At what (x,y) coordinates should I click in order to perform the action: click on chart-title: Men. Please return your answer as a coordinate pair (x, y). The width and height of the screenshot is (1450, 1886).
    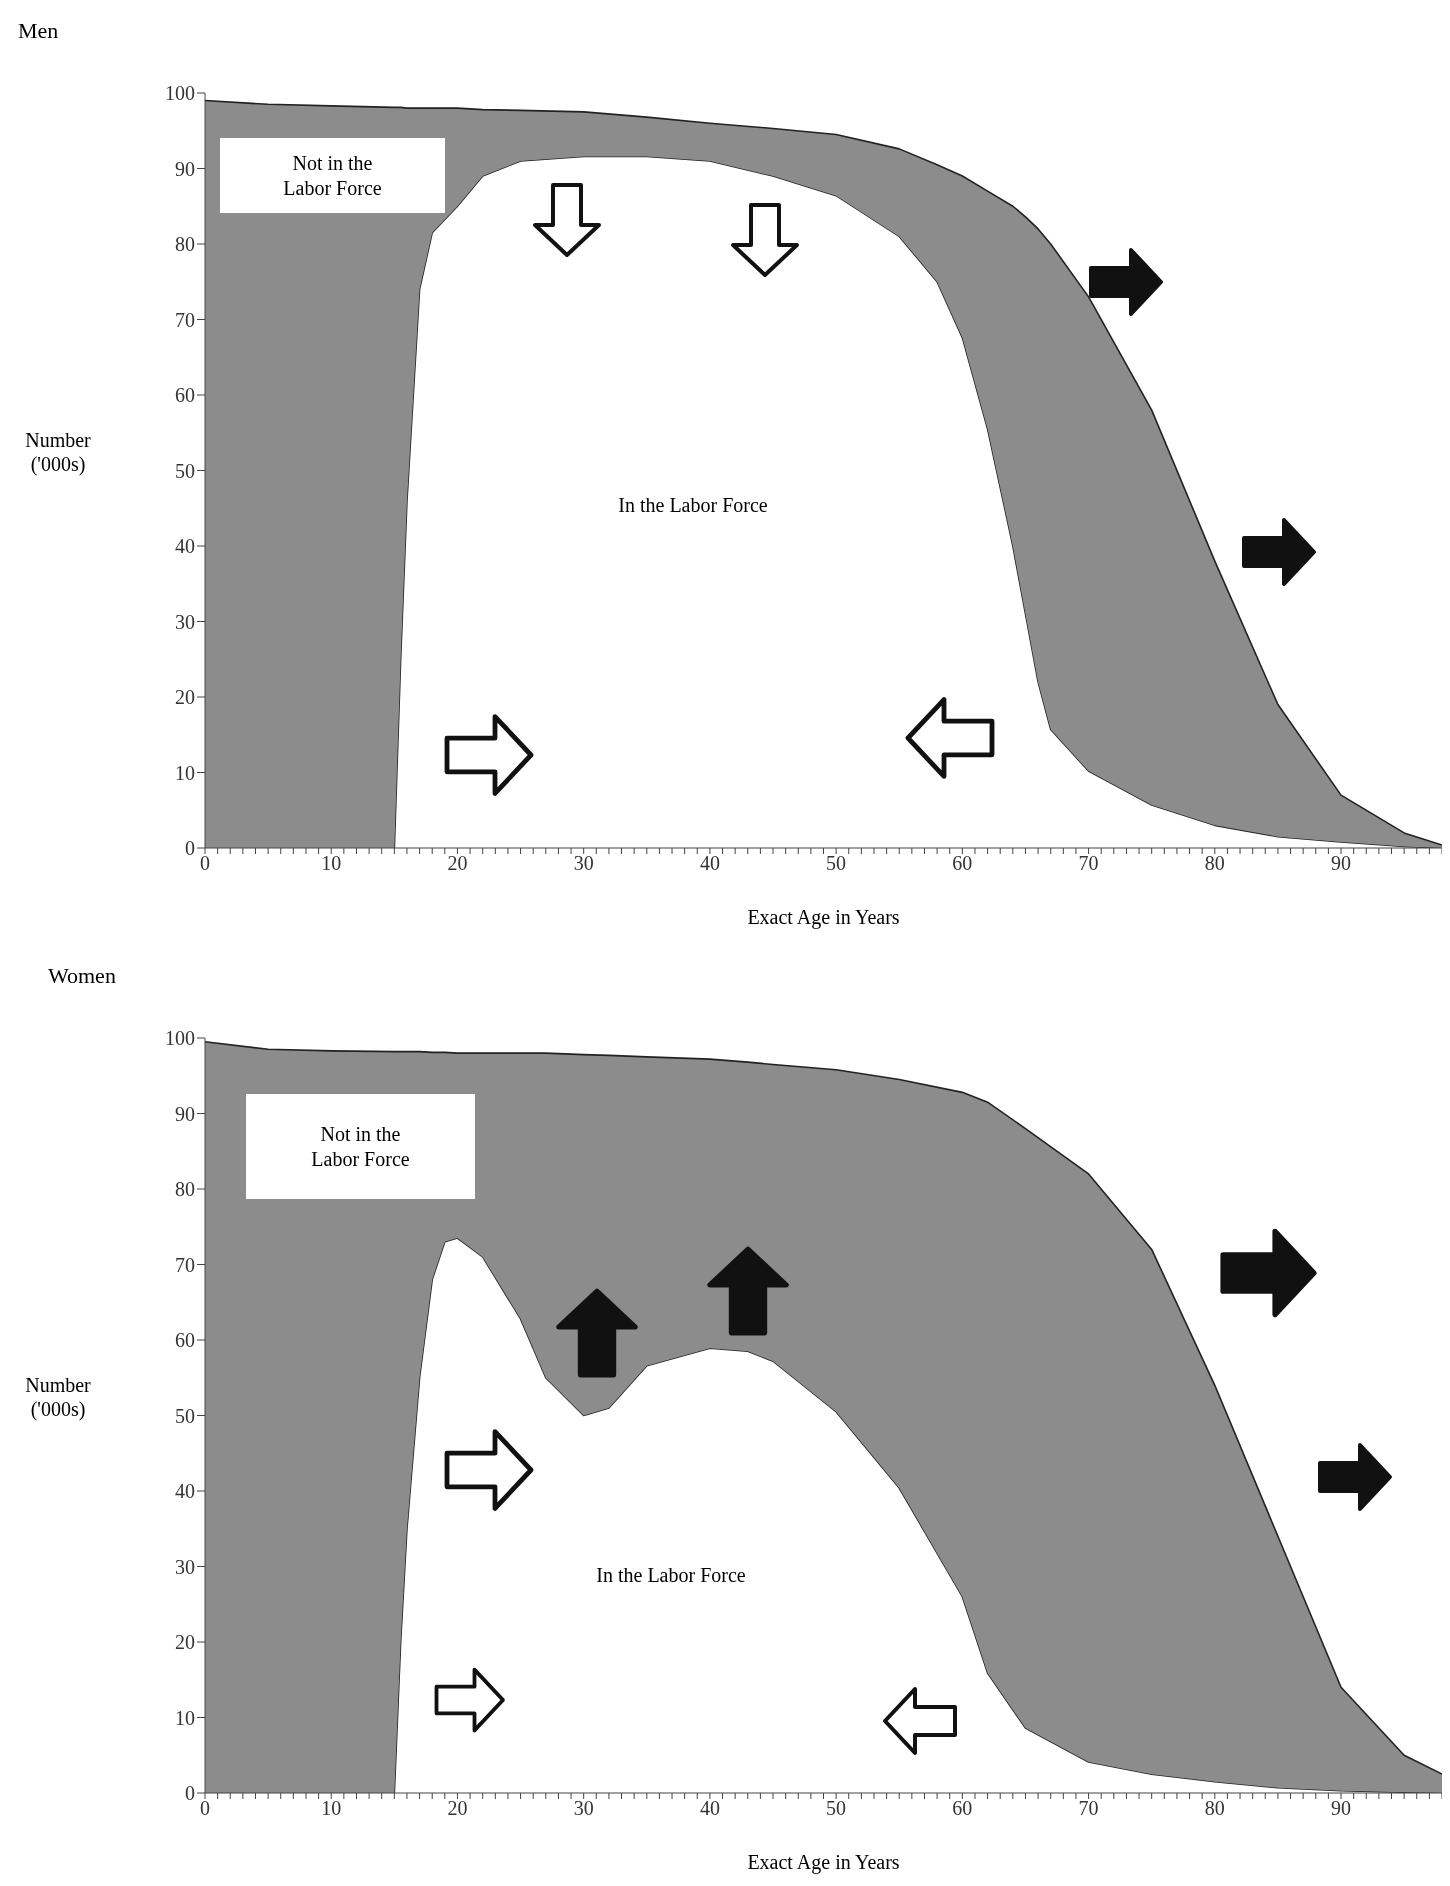
    Looking at the image, I should click on (38, 31).